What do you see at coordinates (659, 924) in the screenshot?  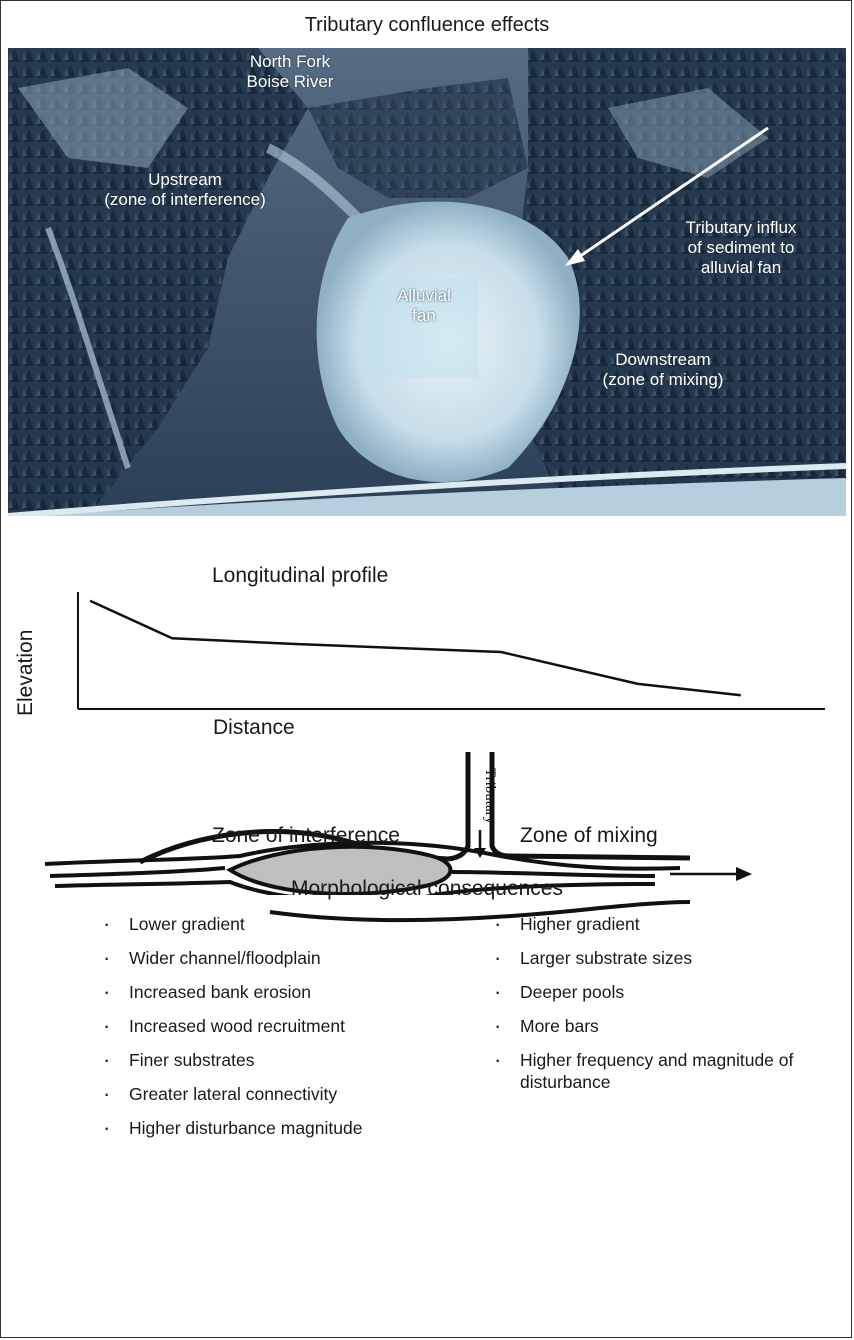 I see `list-item: Higher gradient` at bounding box center [659, 924].